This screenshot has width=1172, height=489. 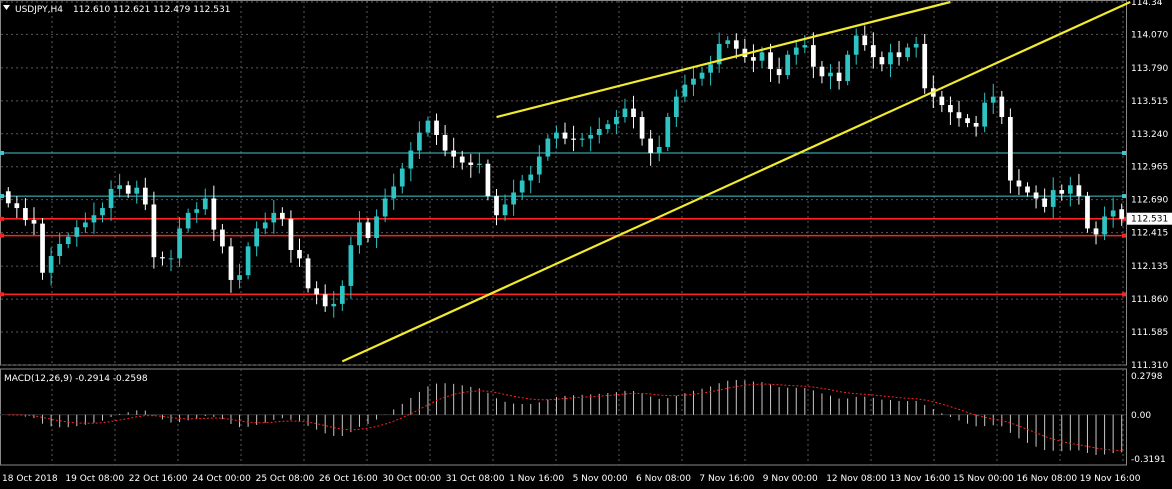 I want to click on macd-label: MACD(12,26,9) -0.2914 -0.2598, so click(x=76, y=379).